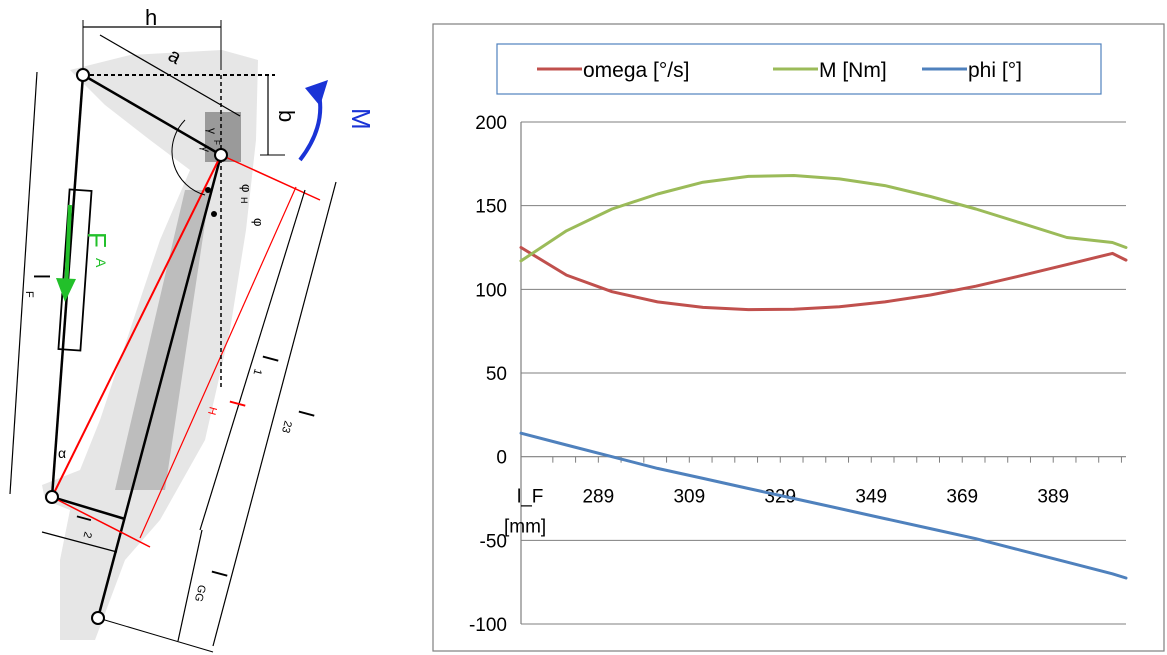 The height and width of the screenshot is (655, 1167). Describe the element at coordinates (236, 403) in the screenshot. I see `label-lh: l` at that location.